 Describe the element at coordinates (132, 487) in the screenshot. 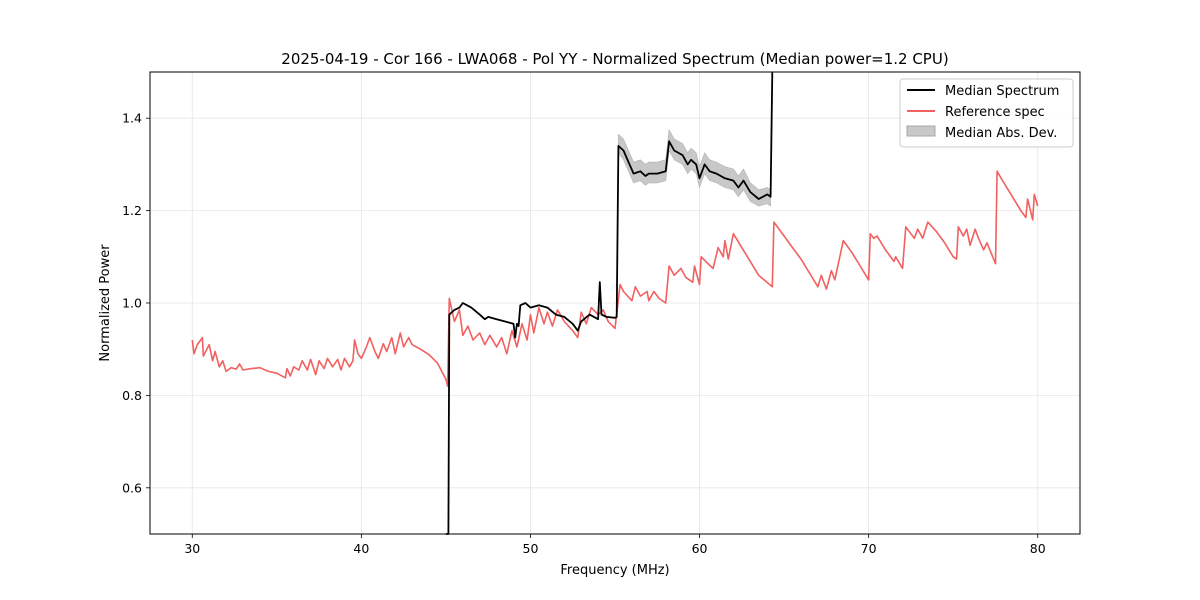

I see `y-tick-label: 0.6` at that location.